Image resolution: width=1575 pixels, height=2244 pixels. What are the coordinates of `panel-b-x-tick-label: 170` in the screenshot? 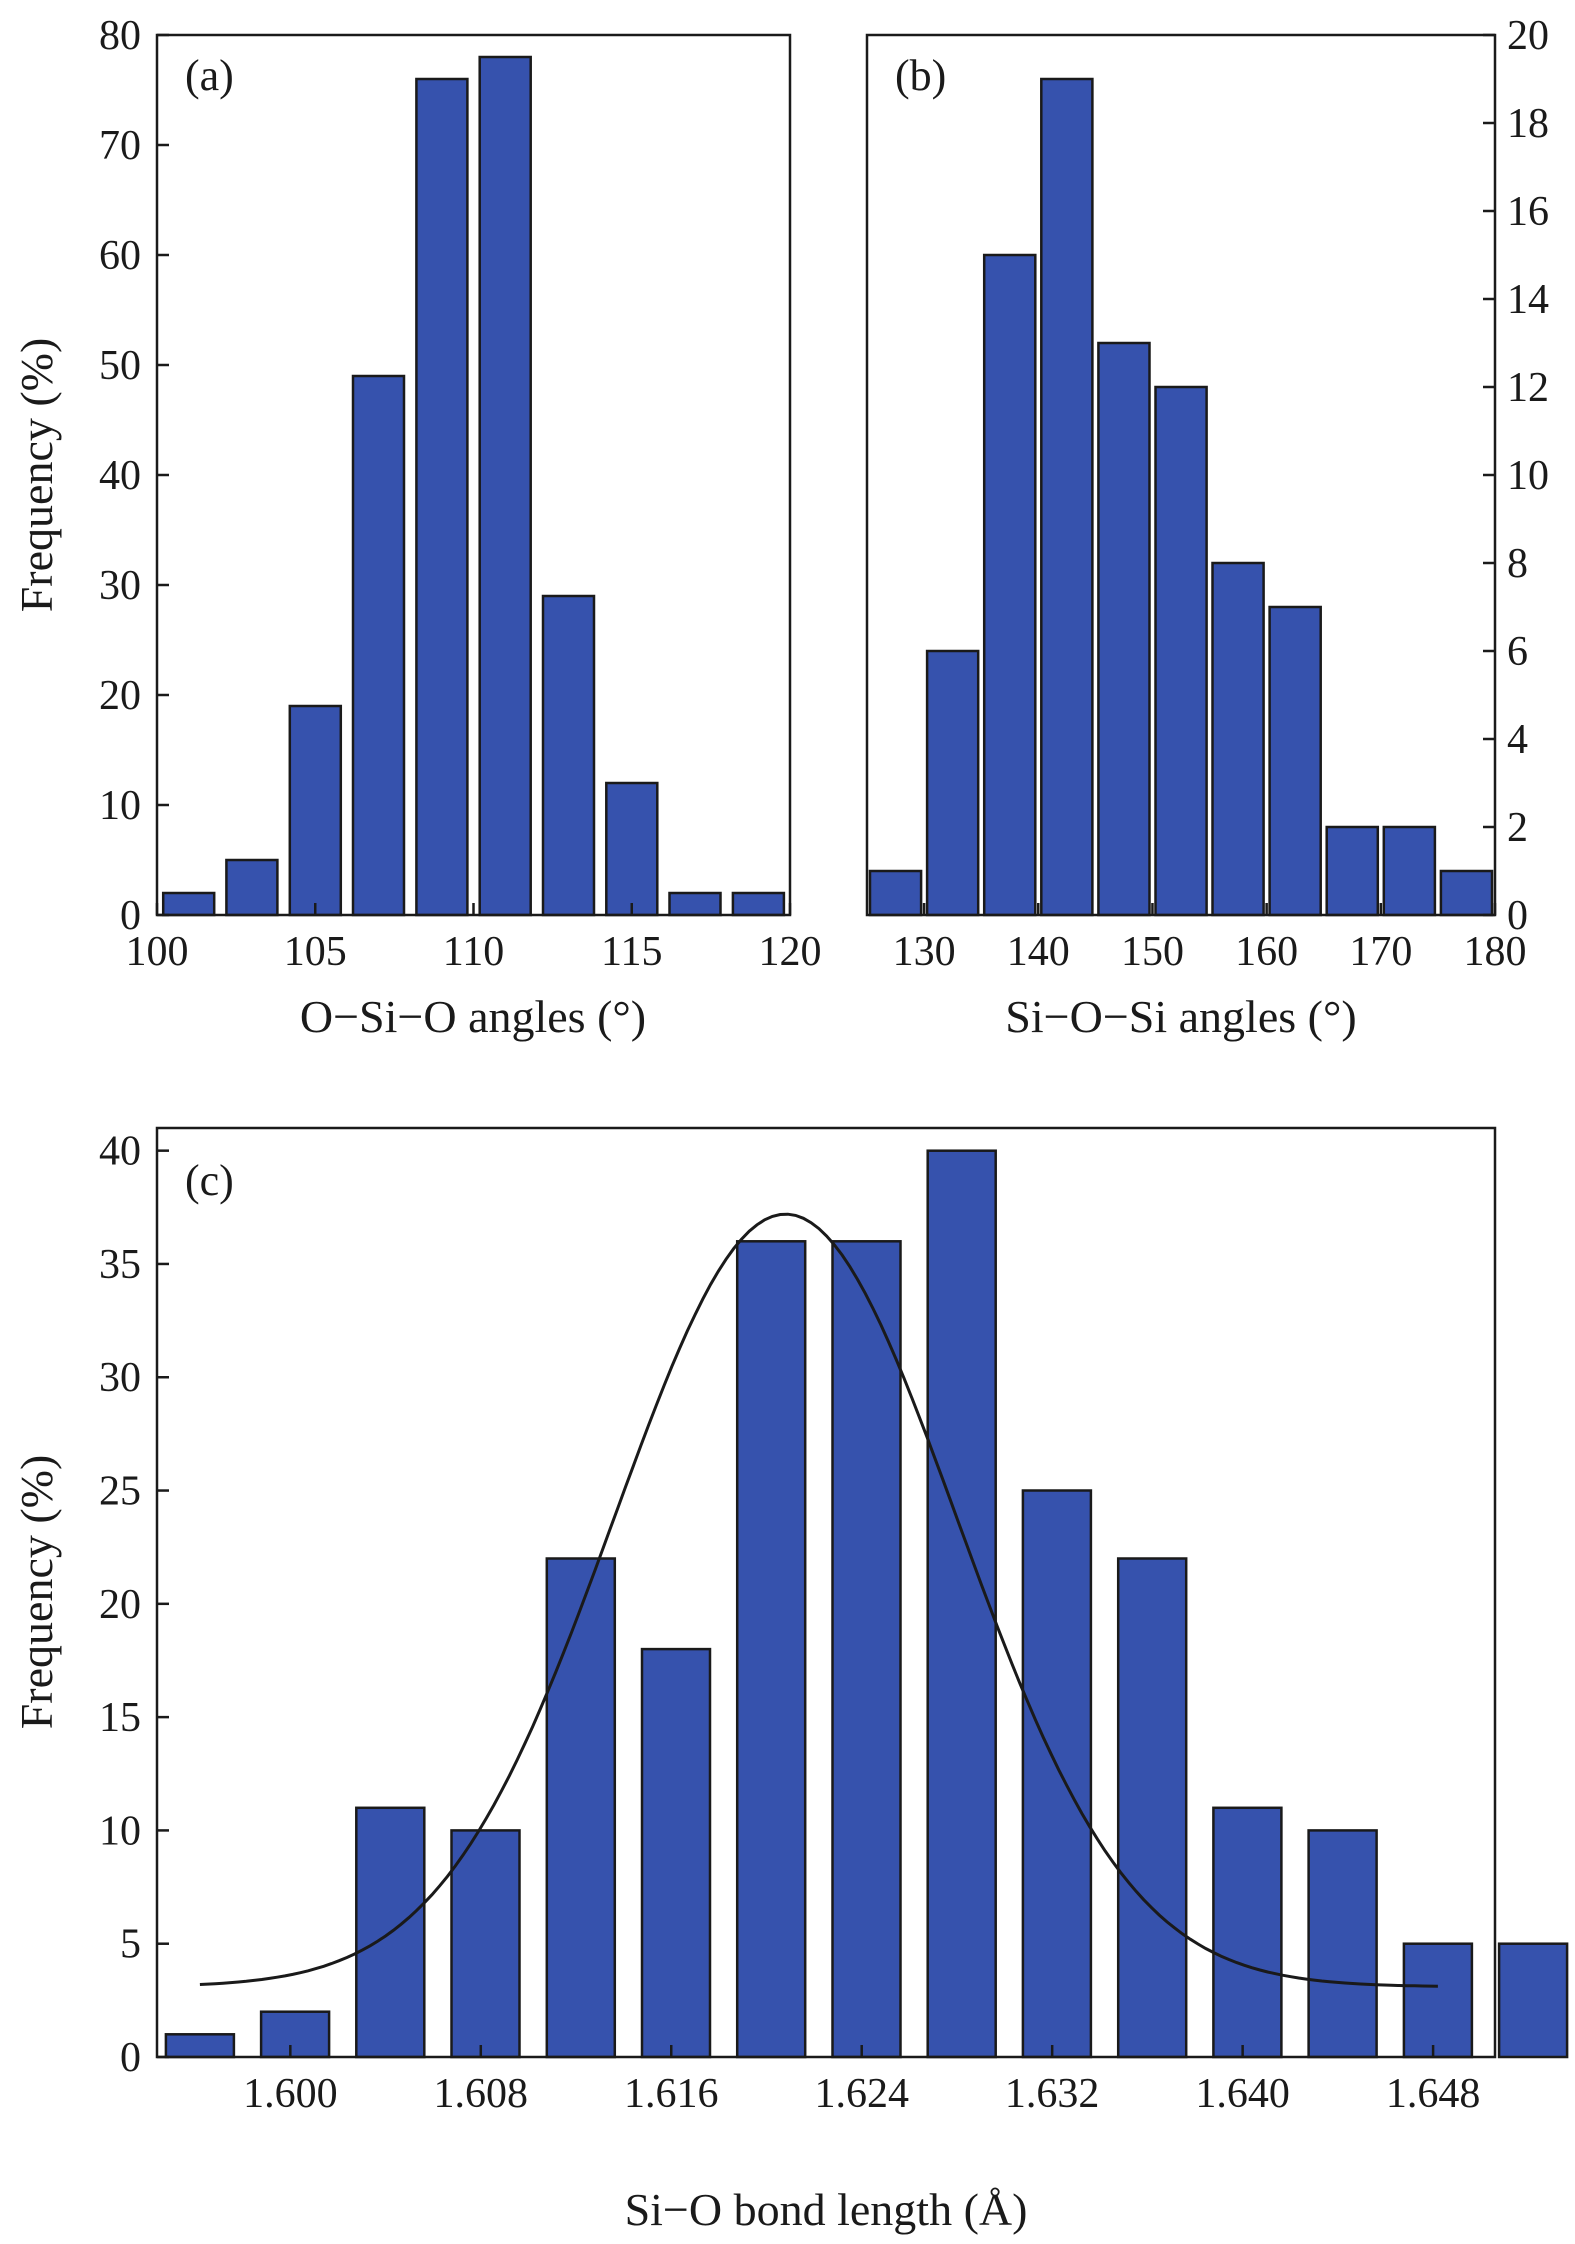 It's located at (1380, 952).